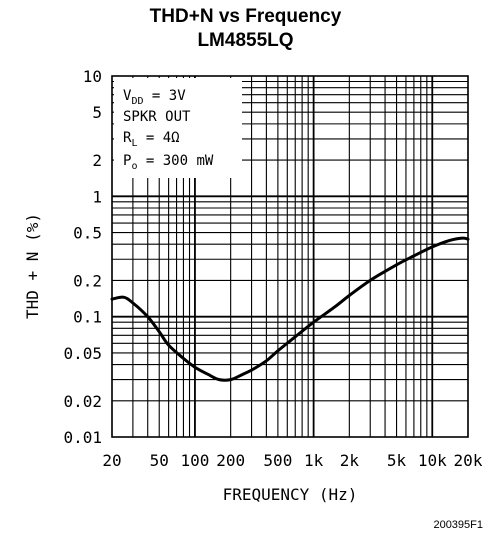 The image size is (491, 536). Describe the element at coordinates (87, 317) in the screenshot. I see `y-tick-label: 0.1` at that location.